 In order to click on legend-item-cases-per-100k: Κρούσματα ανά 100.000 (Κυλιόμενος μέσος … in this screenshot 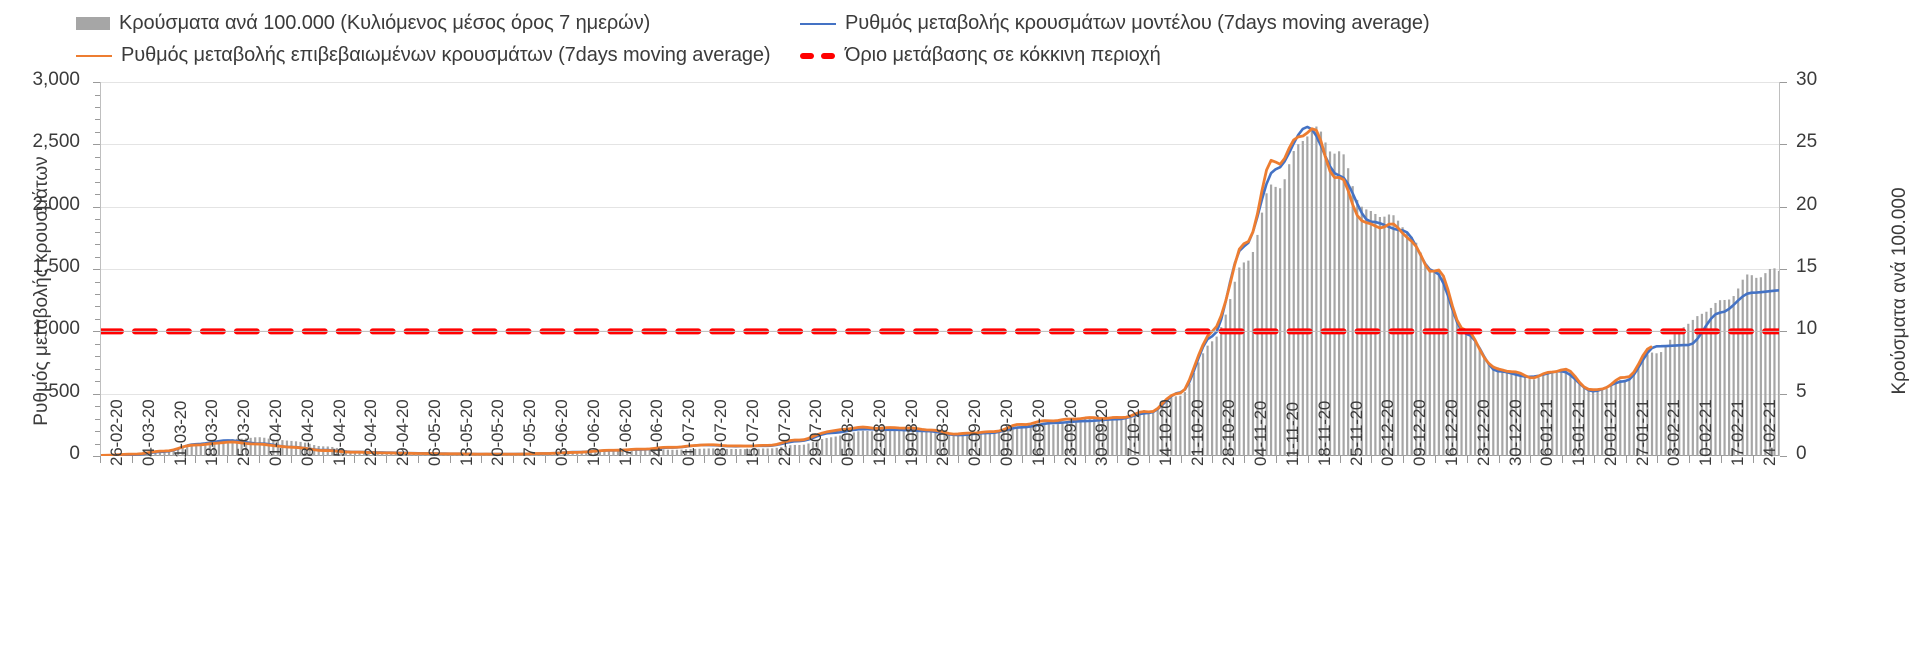, I will do `click(363, 23)`.